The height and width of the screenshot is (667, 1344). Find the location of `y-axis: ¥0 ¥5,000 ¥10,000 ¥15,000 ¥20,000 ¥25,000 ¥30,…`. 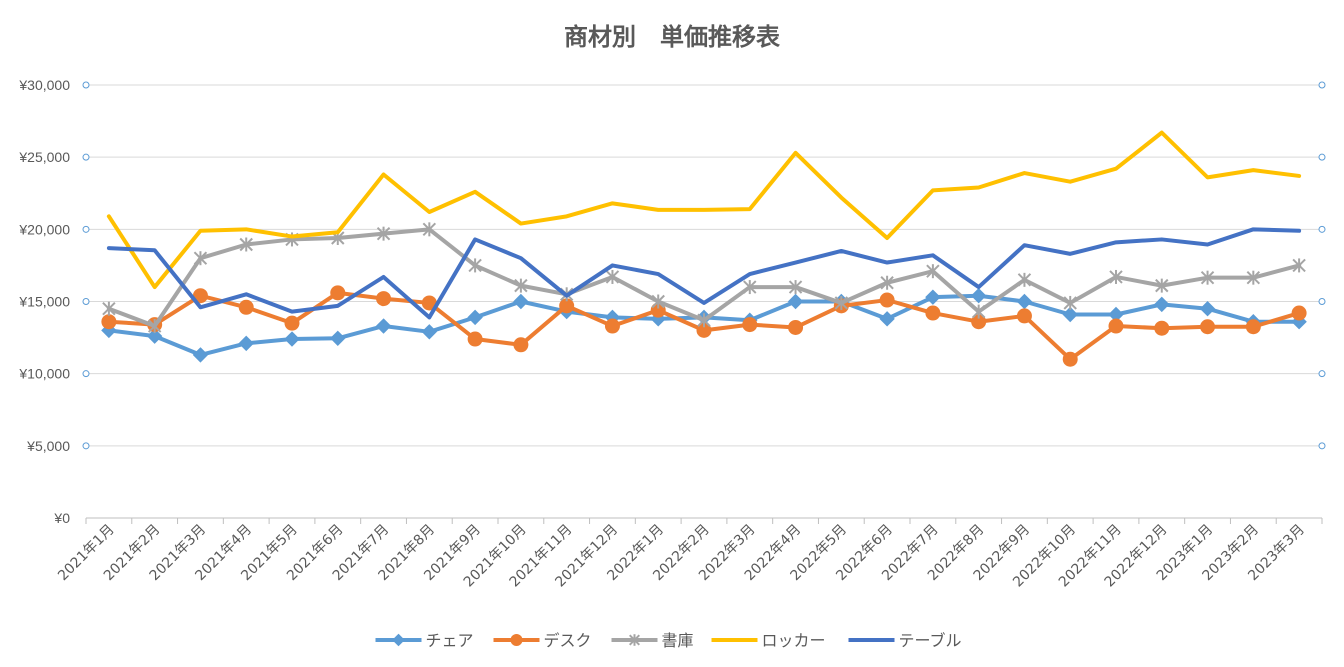

y-axis: ¥0 ¥5,000 ¥10,000 ¥15,000 ¥20,000 ¥25,000 ¥30,… is located at coordinates (44, 301).